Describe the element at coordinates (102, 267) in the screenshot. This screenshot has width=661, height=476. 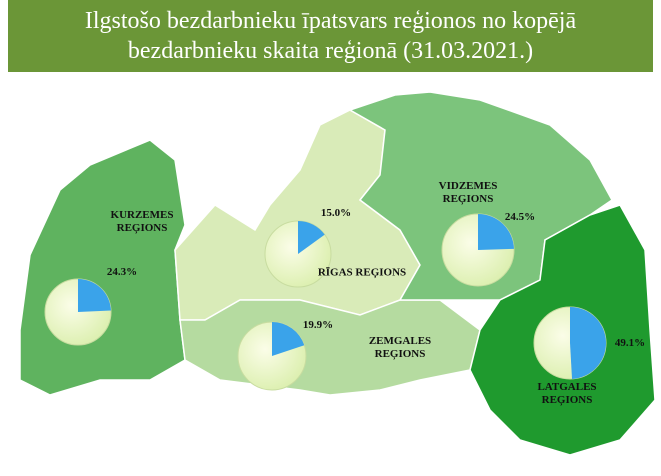
I see `kurzeme-area` at that location.